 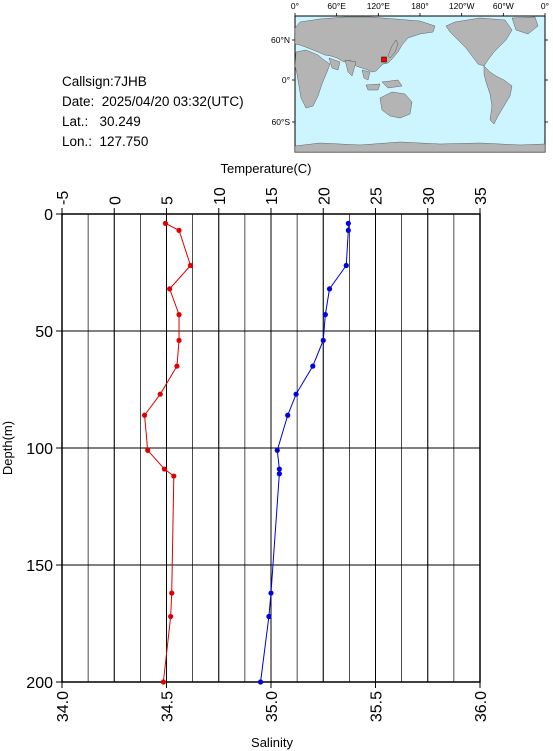 What do you see at coordinates (39, 683) in the screenshot?
I see `depth-tick-label: 200` at bounding box center [39, 683].